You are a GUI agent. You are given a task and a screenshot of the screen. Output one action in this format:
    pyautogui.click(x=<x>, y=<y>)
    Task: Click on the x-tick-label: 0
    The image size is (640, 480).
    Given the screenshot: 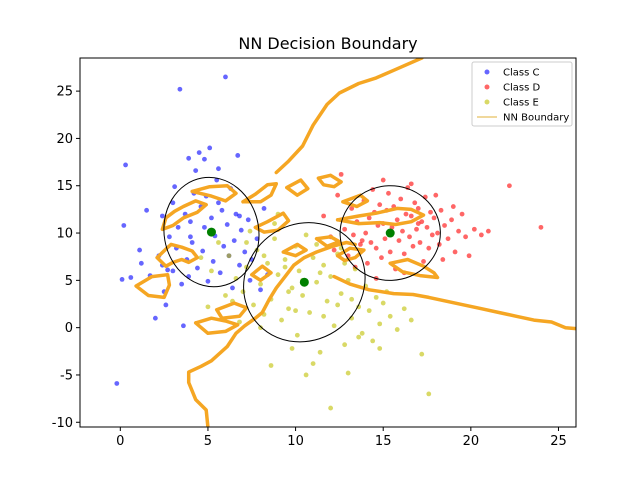 What is the action you would take?
    pyautogui.click(x=120, y=441)
    